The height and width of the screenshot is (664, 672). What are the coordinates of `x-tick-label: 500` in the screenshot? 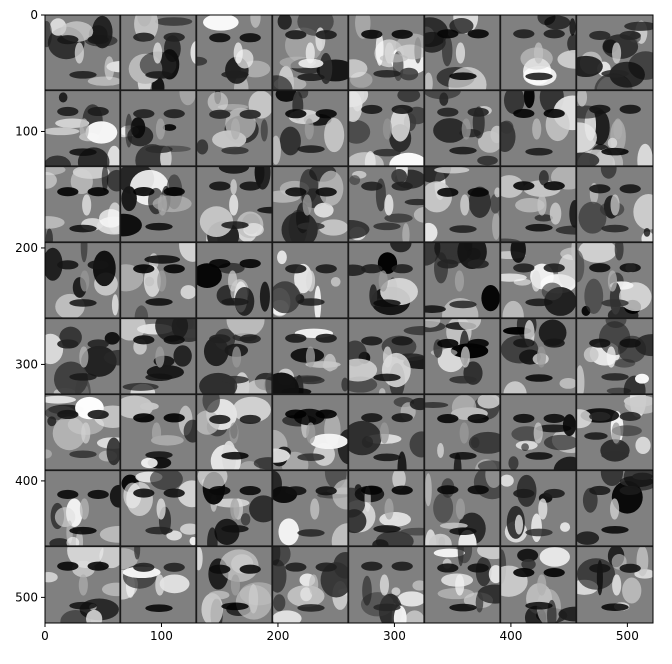 It's located at (627, 636).